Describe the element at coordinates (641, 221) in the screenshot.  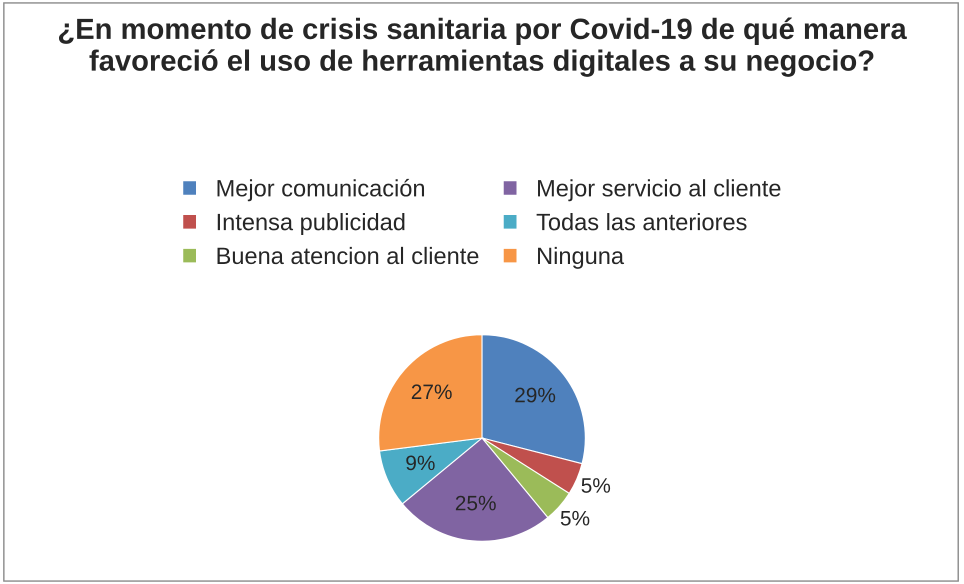
I see `legend-label: Todas las anteriores` at that location.